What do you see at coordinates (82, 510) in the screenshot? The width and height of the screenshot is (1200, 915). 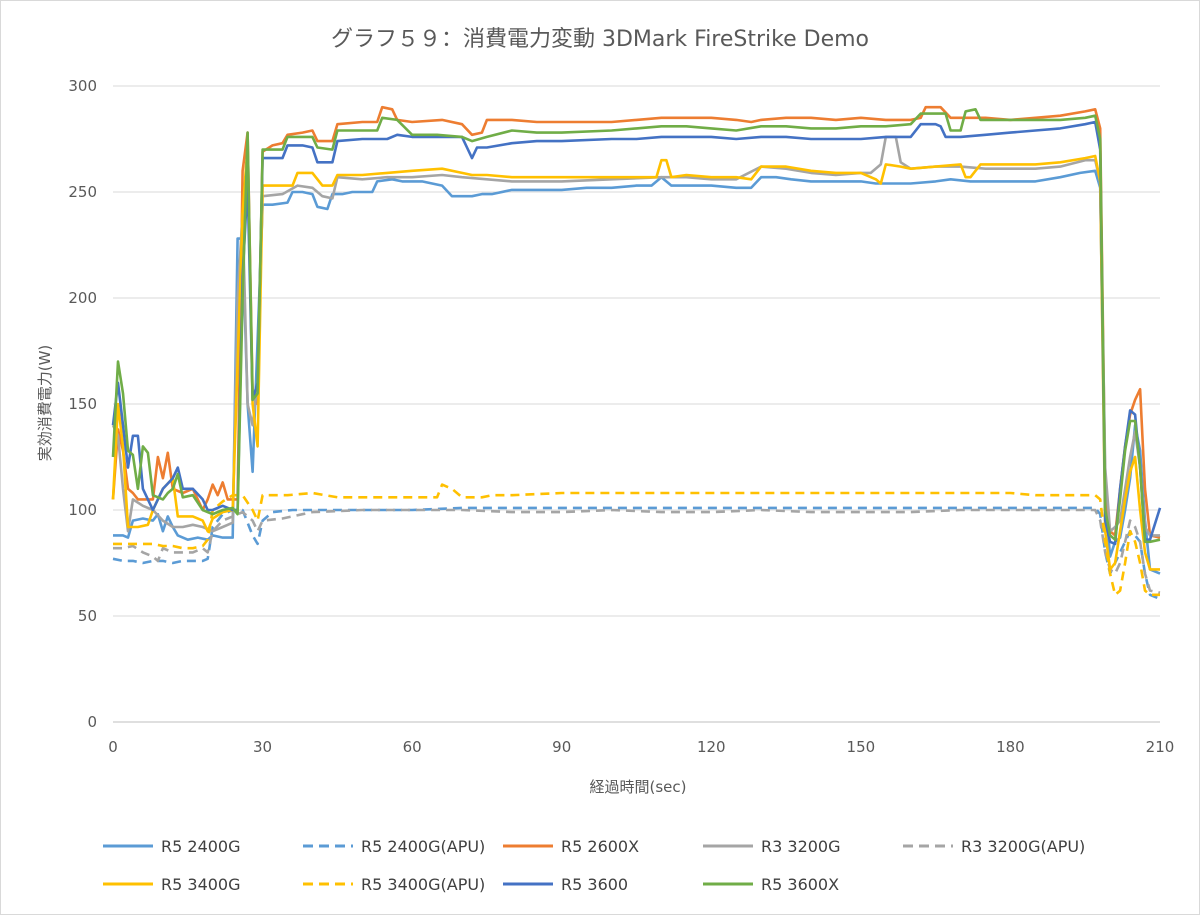 I see `y-tick-label: 100` at bounding box center [82, 510].